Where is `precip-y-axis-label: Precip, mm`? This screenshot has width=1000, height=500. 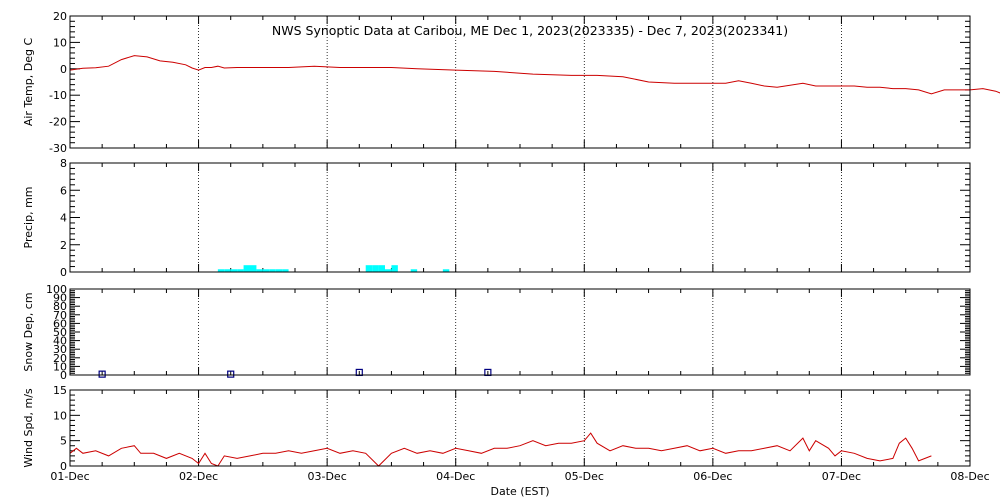 precip-y-axis-label: Precip, mm is located at coordinates (28, 218).